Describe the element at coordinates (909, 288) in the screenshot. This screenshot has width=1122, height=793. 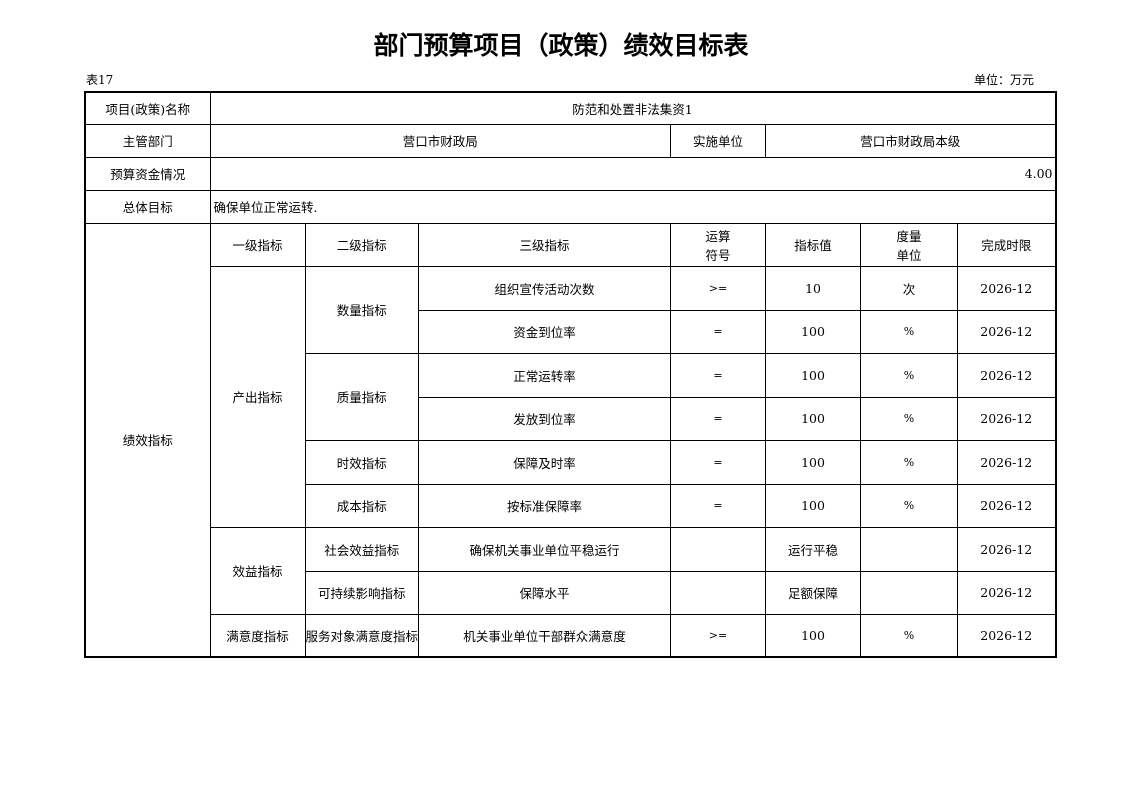
I see `unit-cell: 次` at that location.